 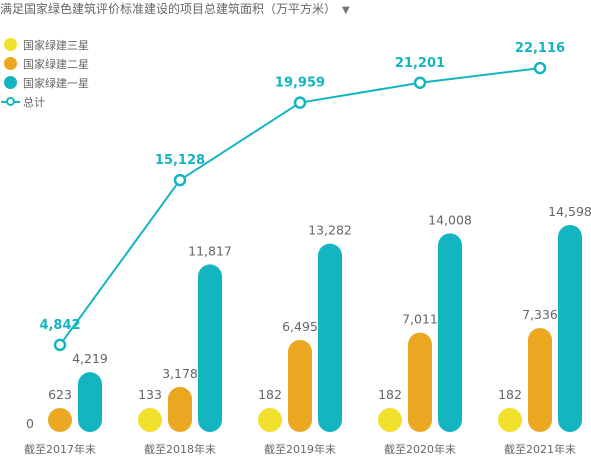 I want to click on bar-label-1-0: 623, so click(x=60, y=394).